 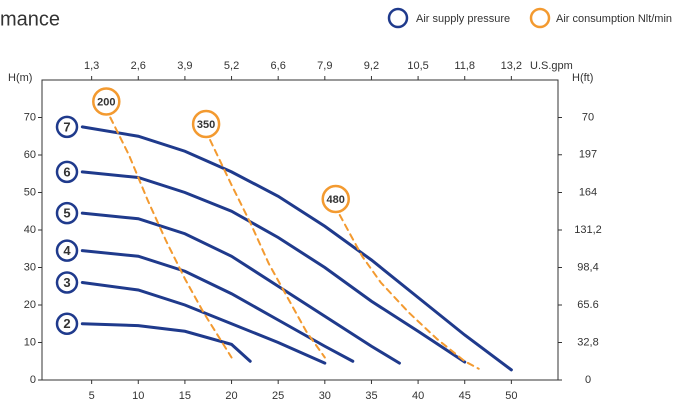 What do you see at coordinates (464, 66) in the screenshot?
I see `x2-tick-label: 11,8` at bounding box center [464, 66].